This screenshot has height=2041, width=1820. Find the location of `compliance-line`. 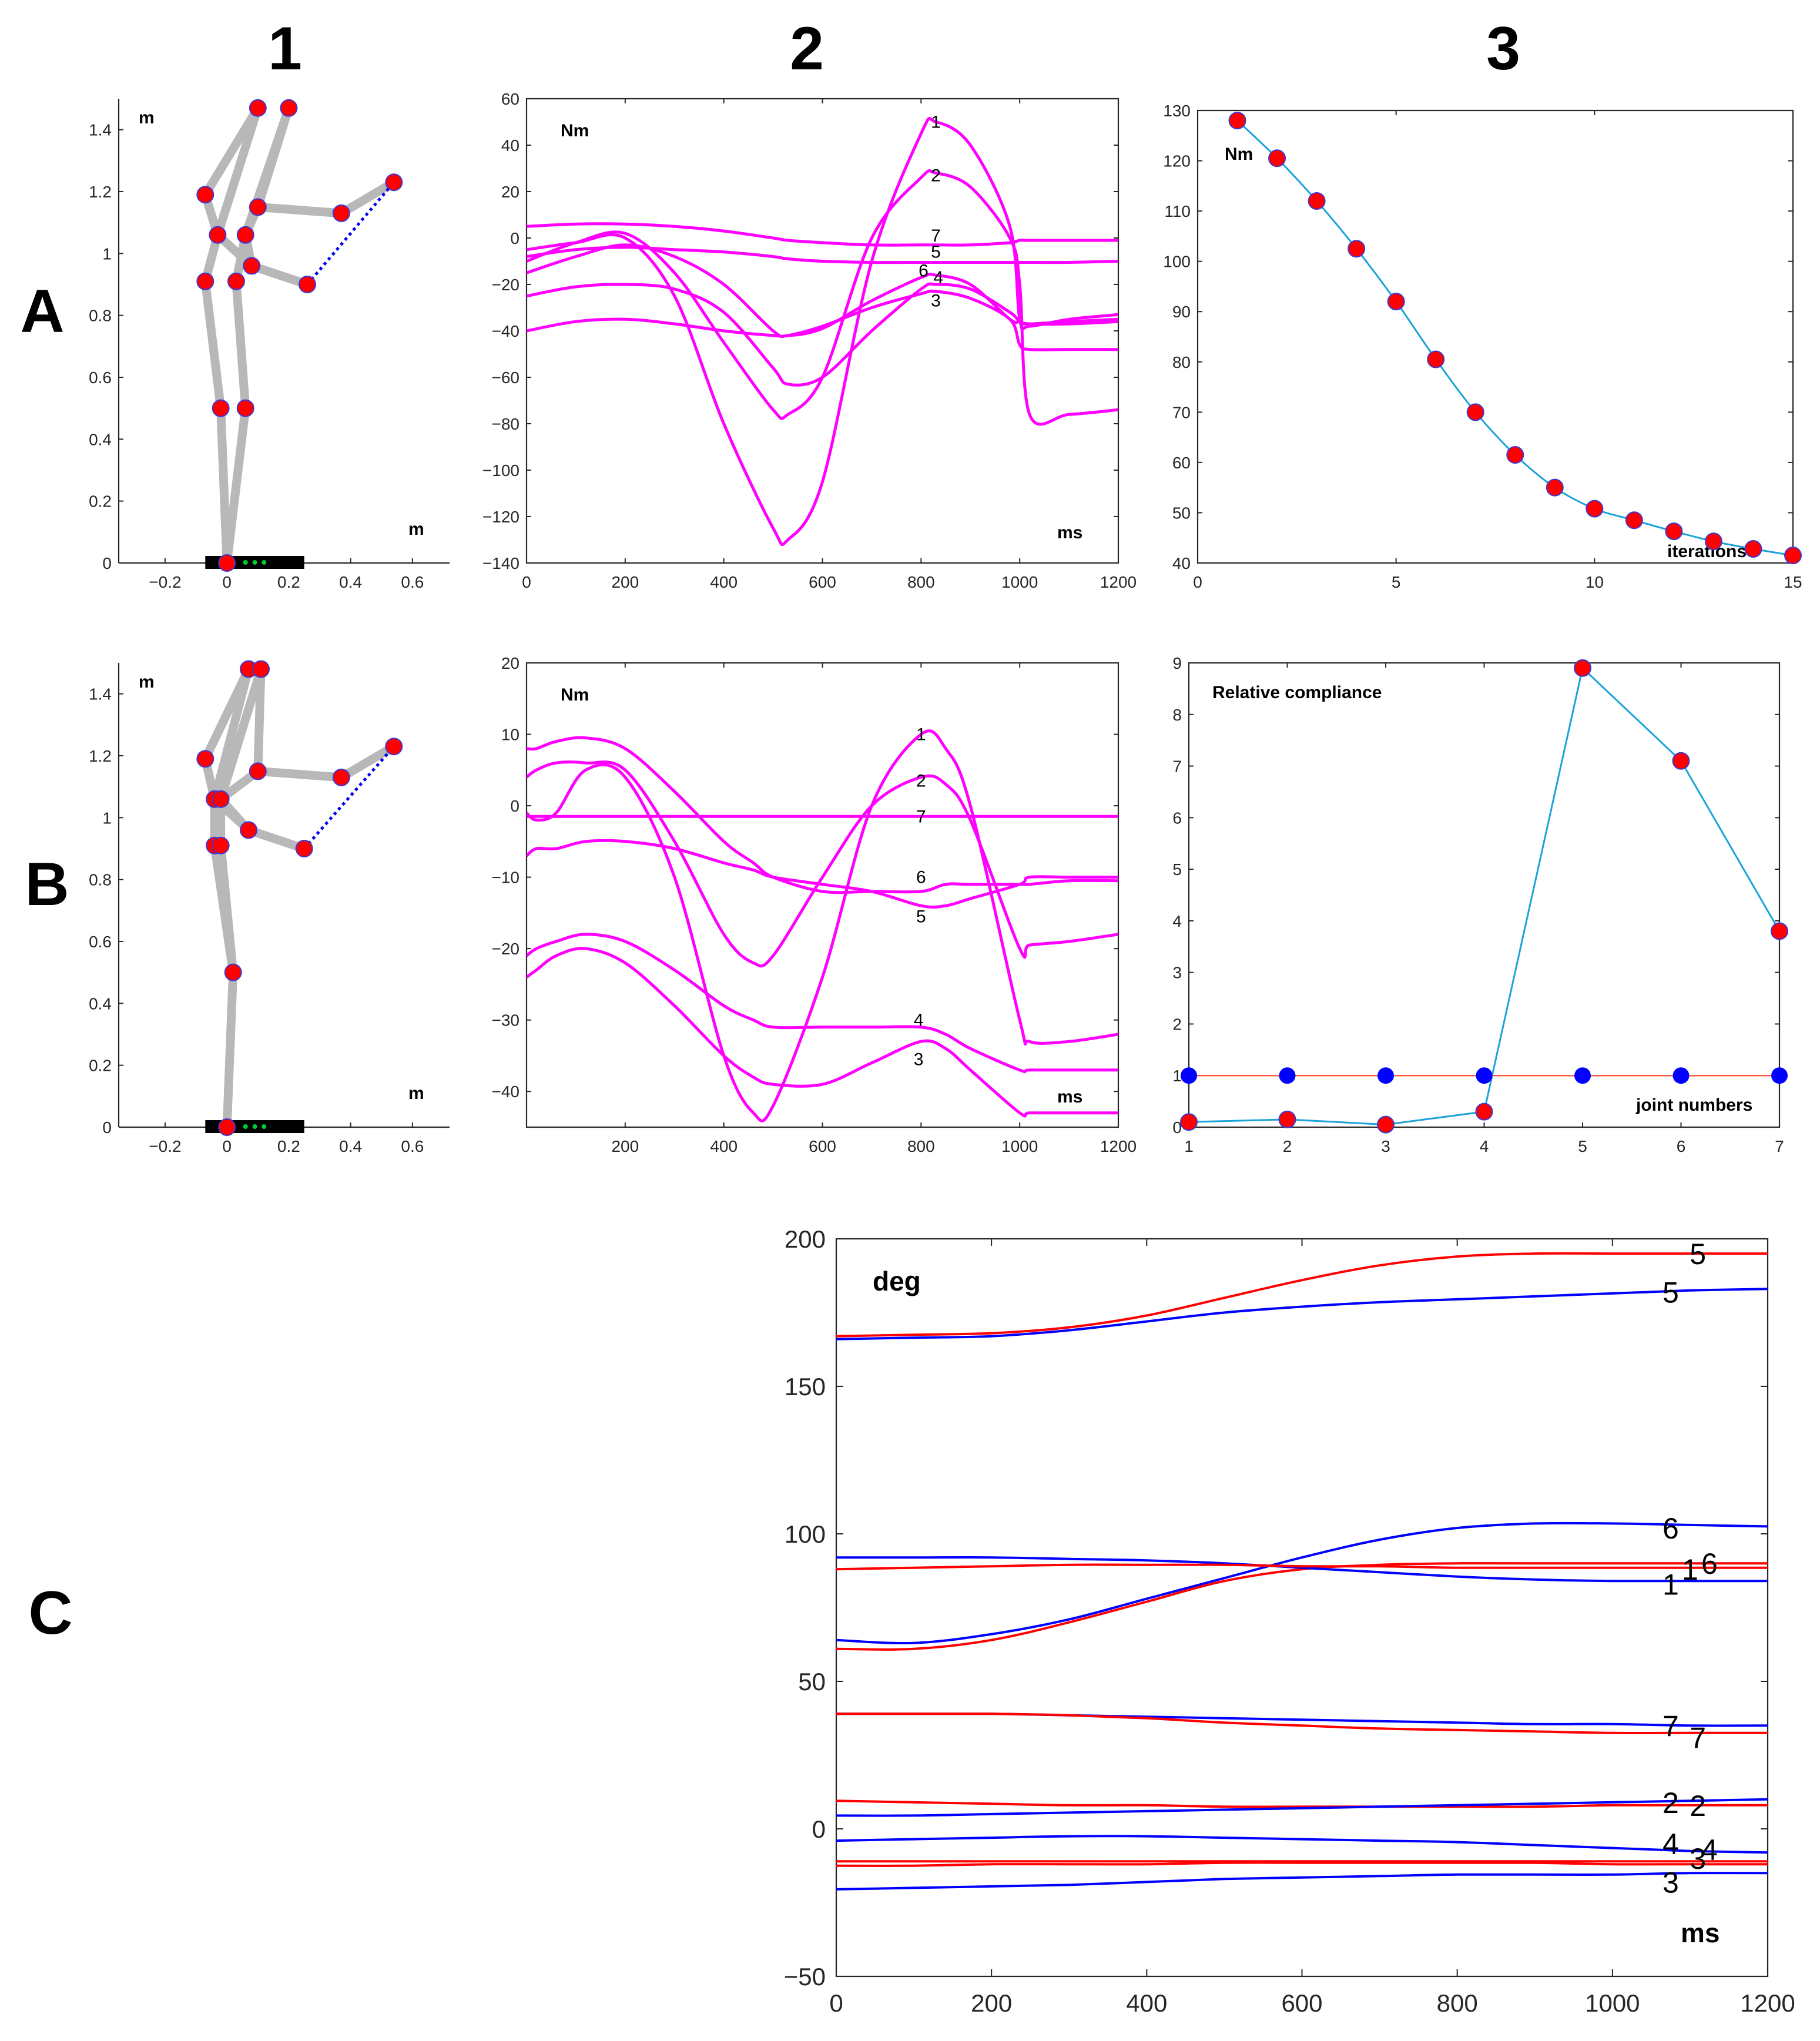

compliance-line is located at coordinates (1484, 896).